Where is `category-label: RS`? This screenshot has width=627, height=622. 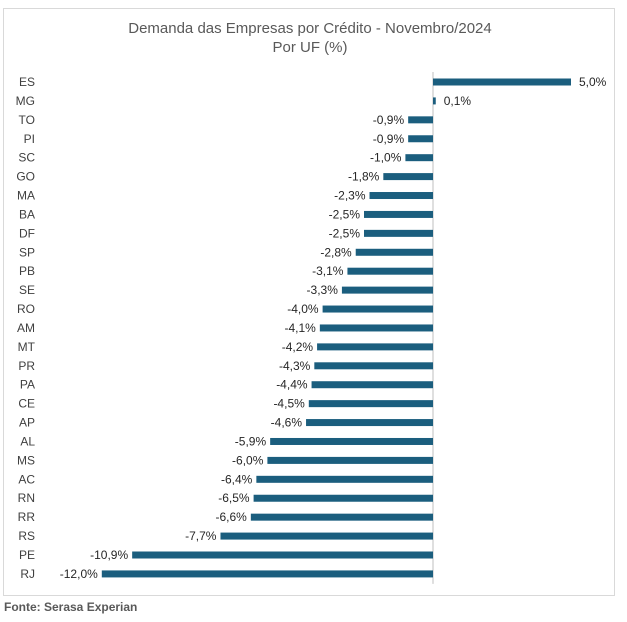
category-label: RS is located at coordinates (26, 536).